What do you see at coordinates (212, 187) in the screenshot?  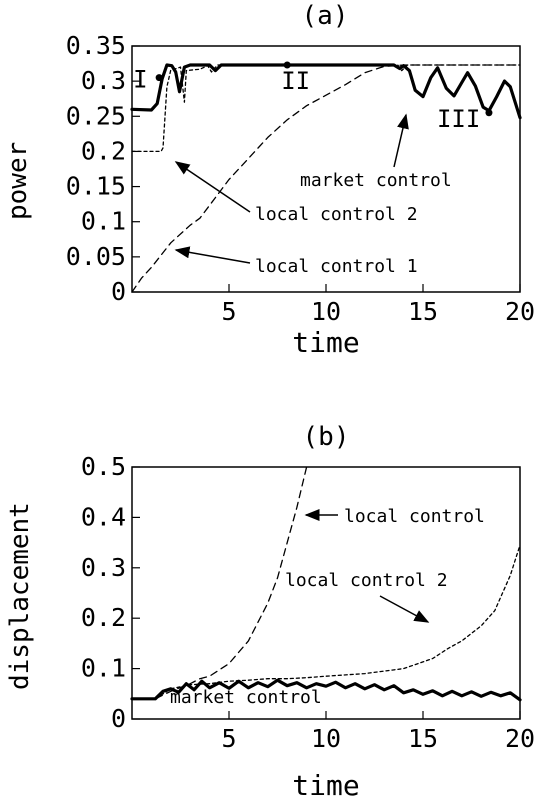 I see `arrow-local-control-2-a` at bounding box center [212, 187].